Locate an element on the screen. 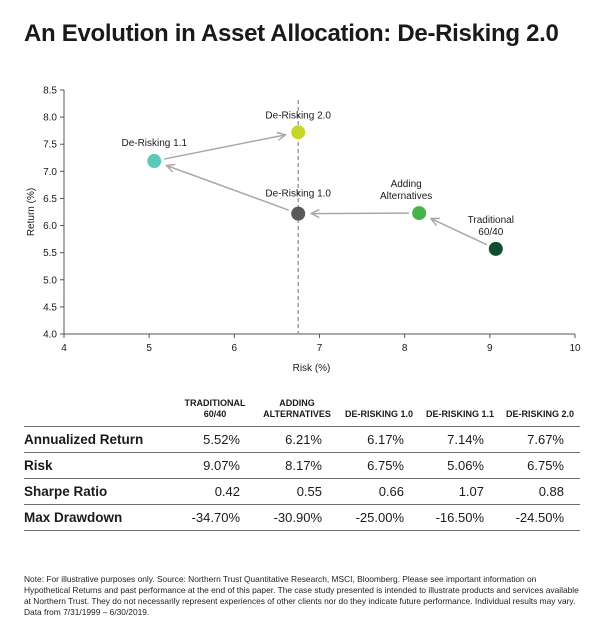  column-header: DE-RISKING 1.1 is located at coordinates (459, 414).